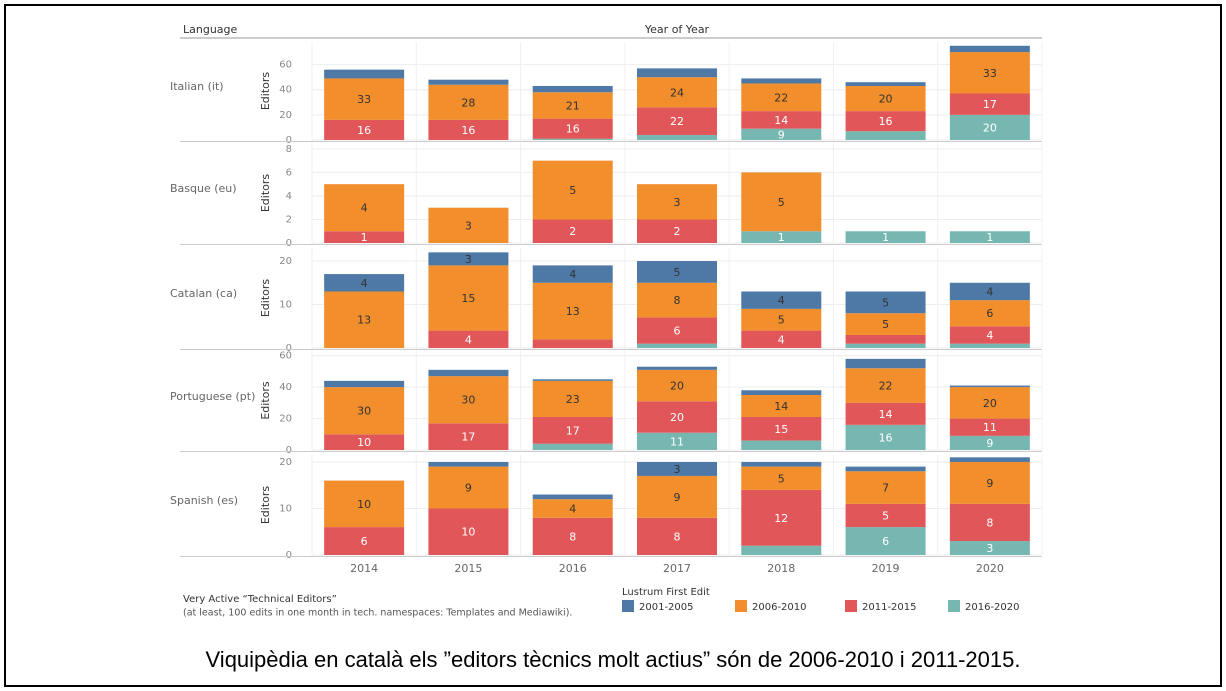  Describe the element at coordinates (204, 293) in the screenshot. I see `panel-label: Catalan (ca)` at that location.